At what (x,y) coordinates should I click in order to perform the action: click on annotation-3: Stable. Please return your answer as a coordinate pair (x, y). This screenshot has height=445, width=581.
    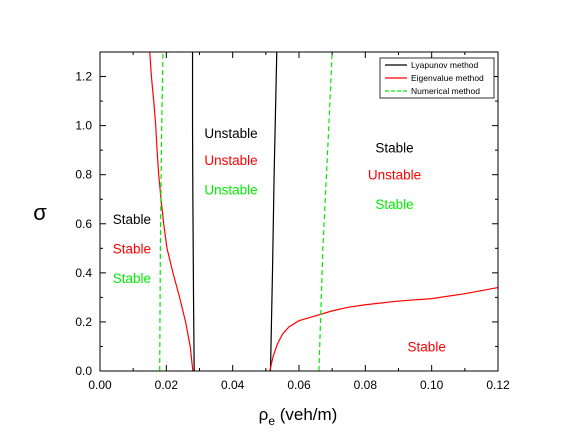
    Looking at the image, I should click on (132, 219).